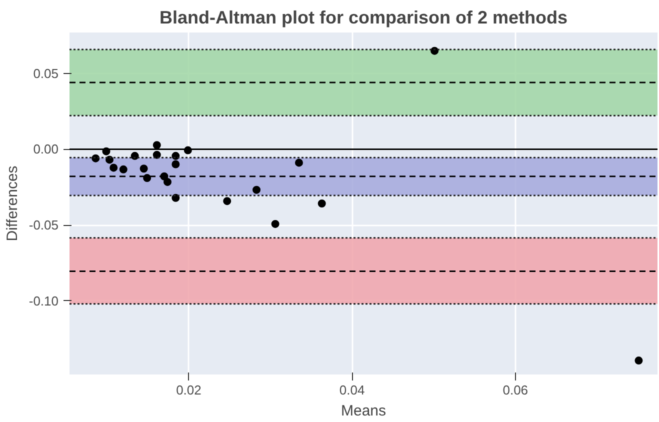 The image size is (659, 422). I want to click on y-axis-title: Differences, so click(12, 204).